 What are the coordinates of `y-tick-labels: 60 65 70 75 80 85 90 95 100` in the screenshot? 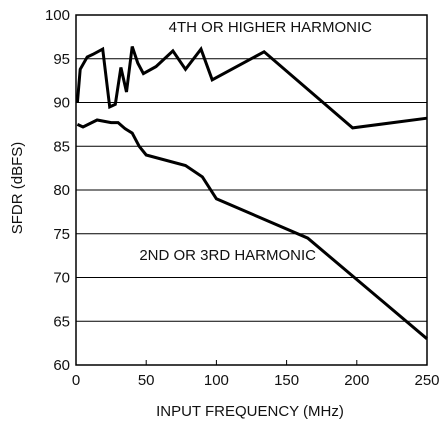 It's located at (57, 190).